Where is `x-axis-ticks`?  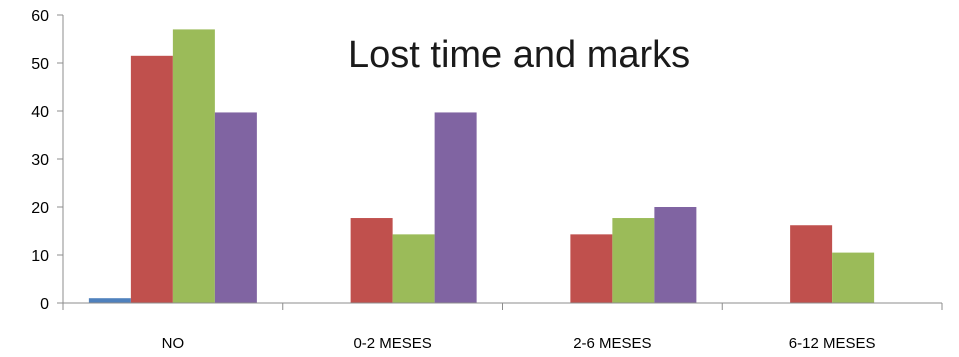
x-axis-ticks is located at coordinates (502, 306).